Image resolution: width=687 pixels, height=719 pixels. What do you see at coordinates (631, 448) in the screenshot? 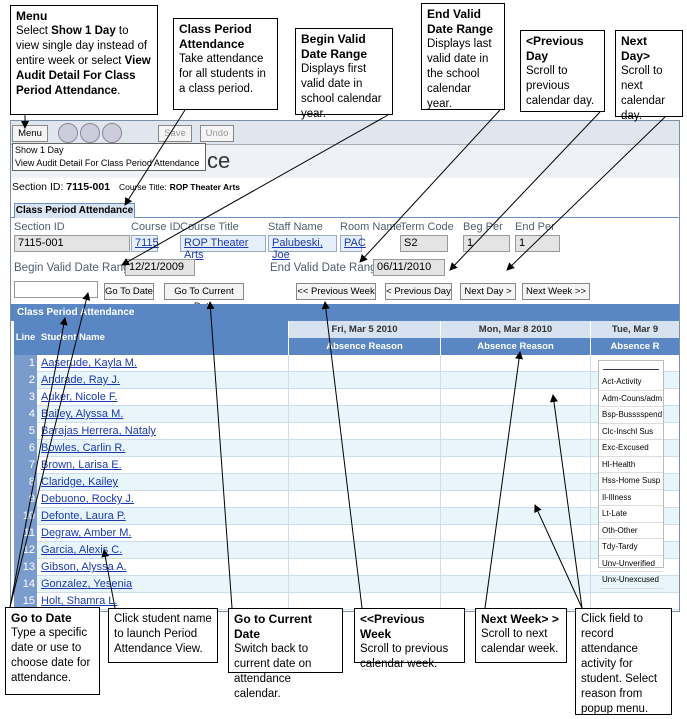
I see `reason-option: Exc-Excused` at bounding box center [631, 448].